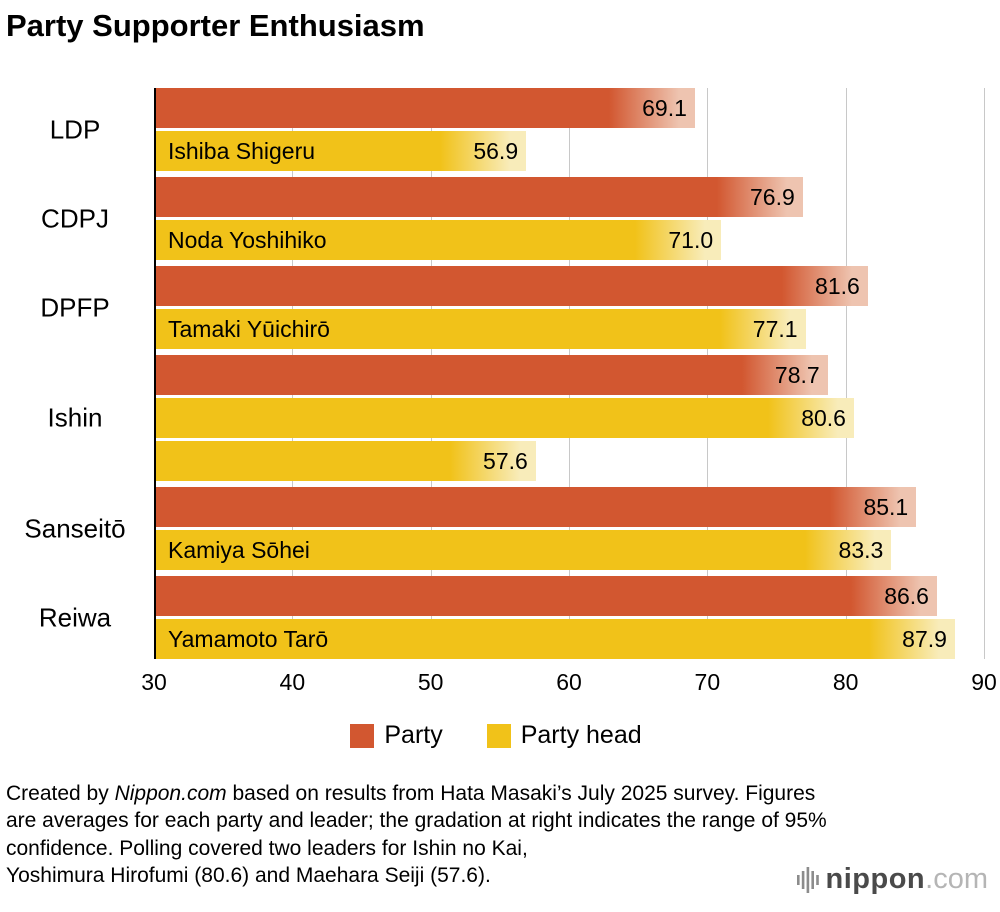 This screenshot has width=1000, height=912. I want to click on note-prefix: Created by, so click(60, 793).